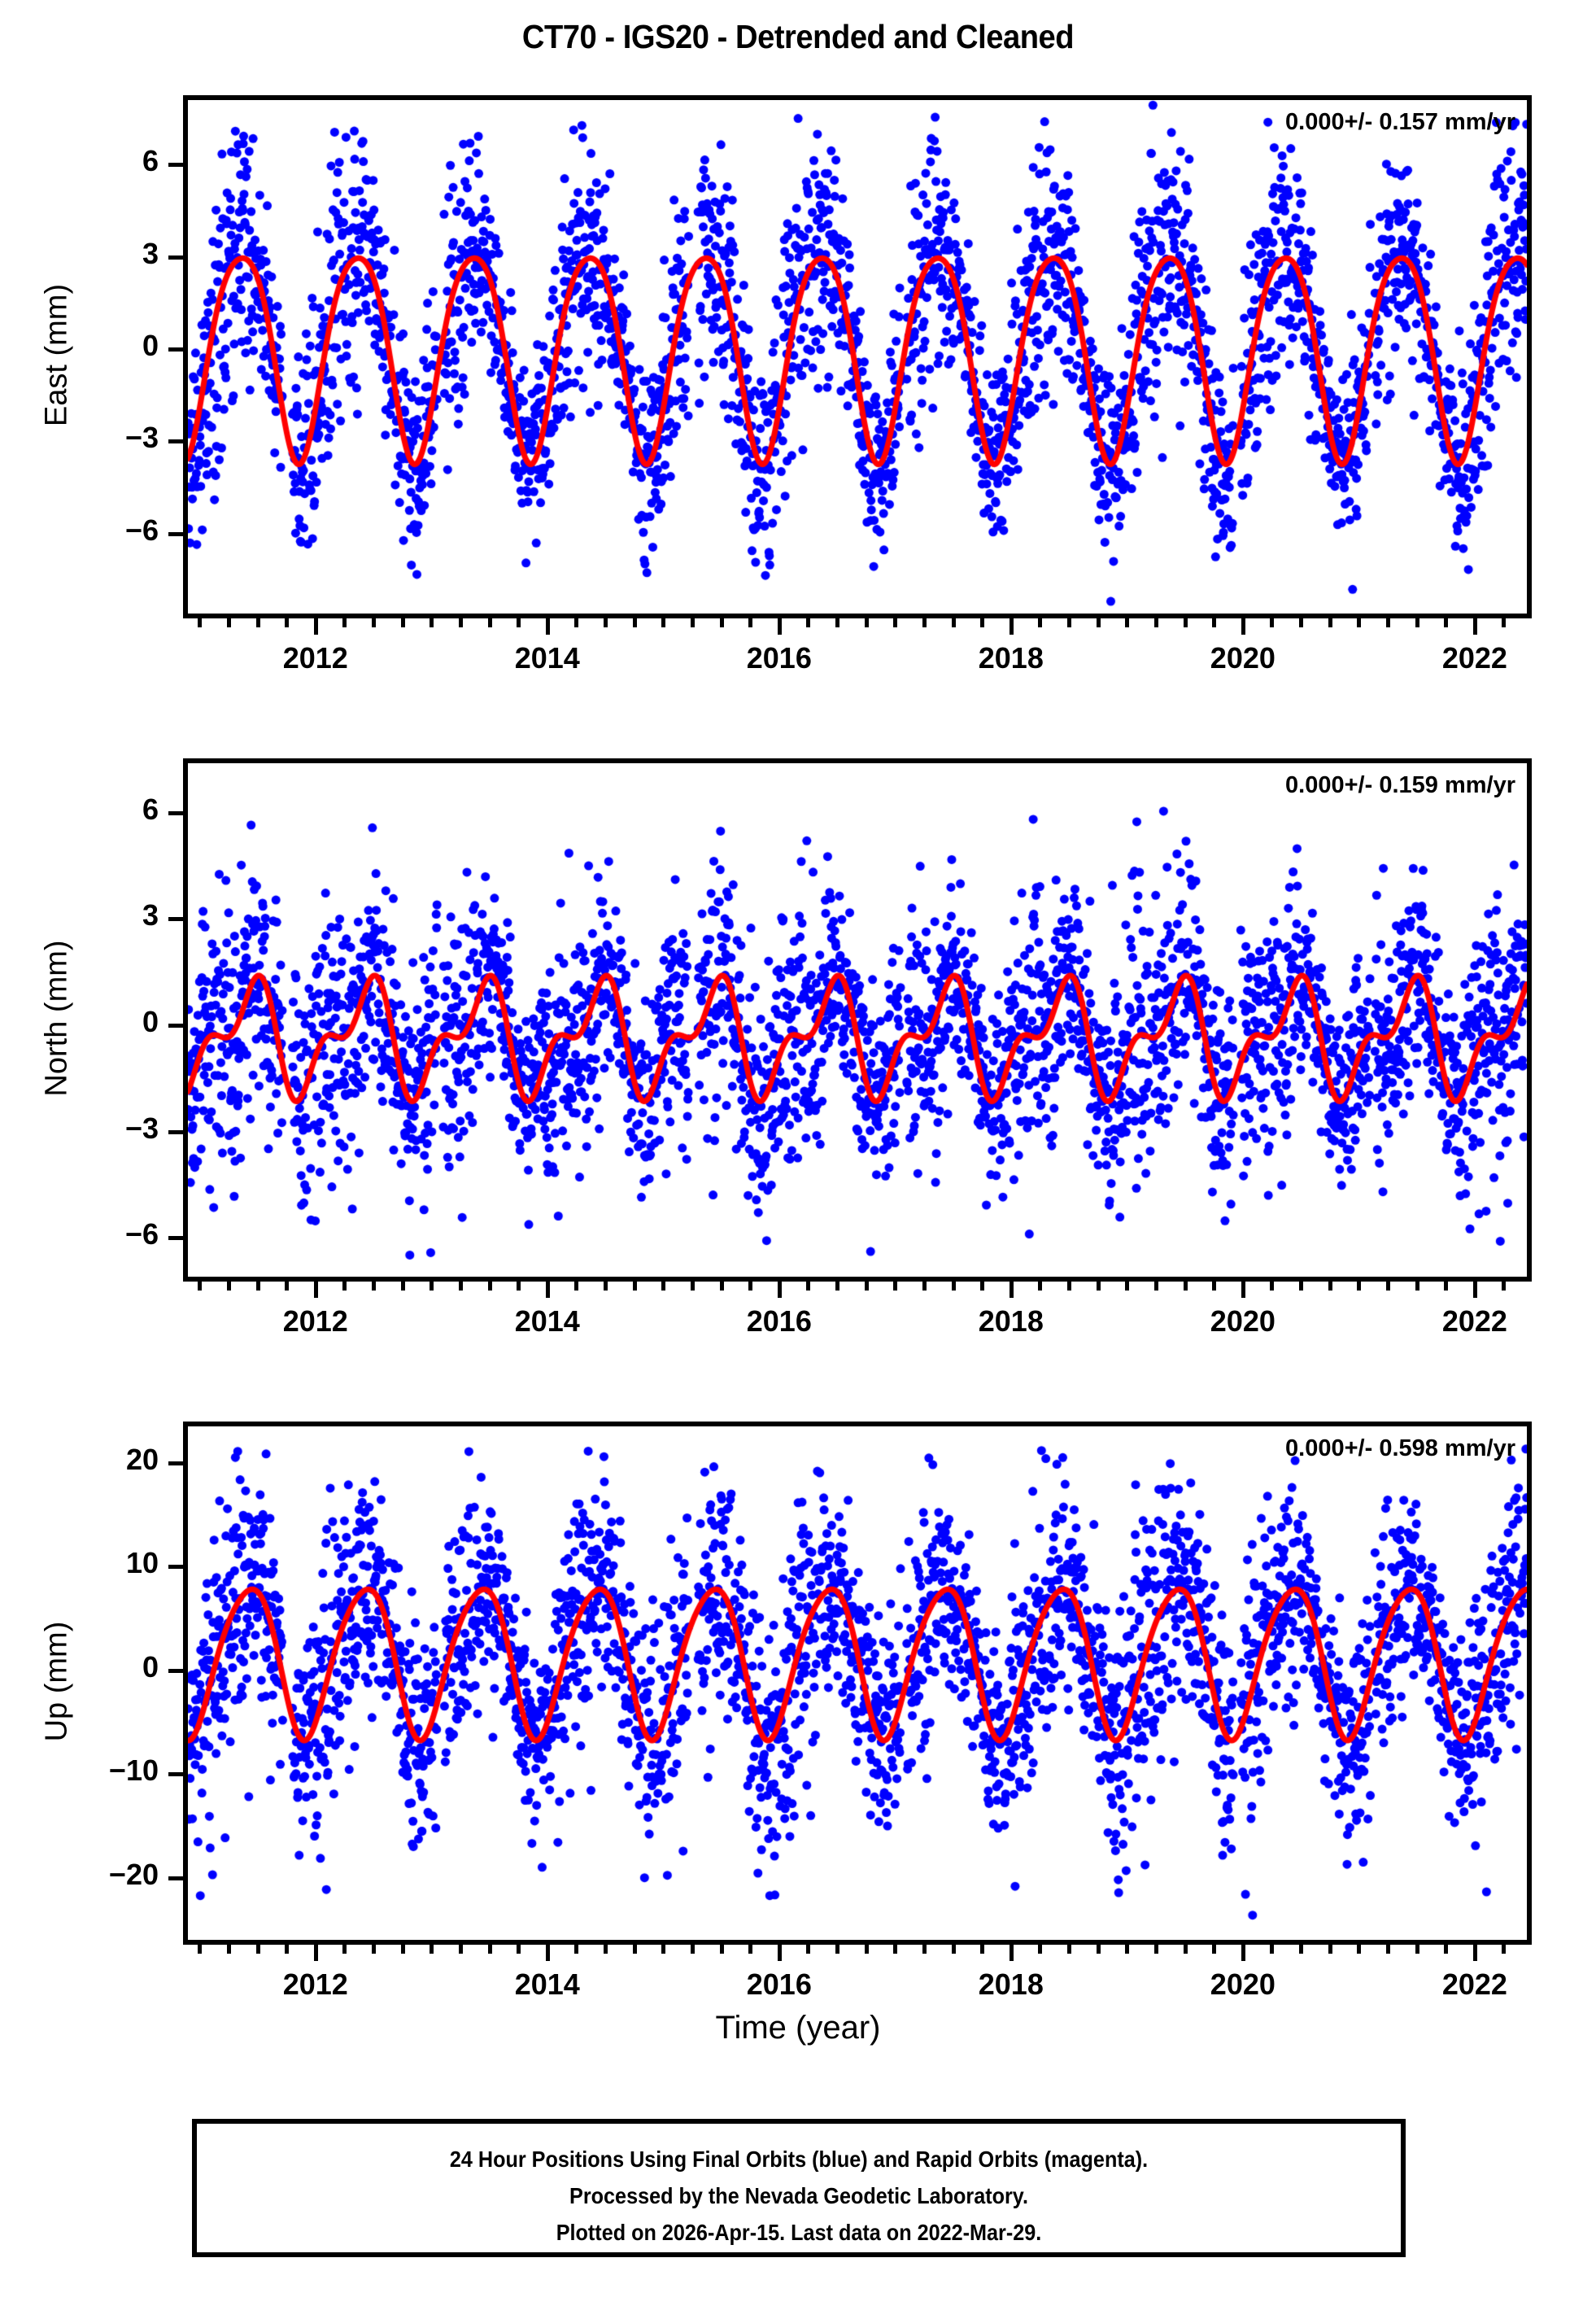  I want to click on x-tick-label-east-1: 2014, so click(547, 658).